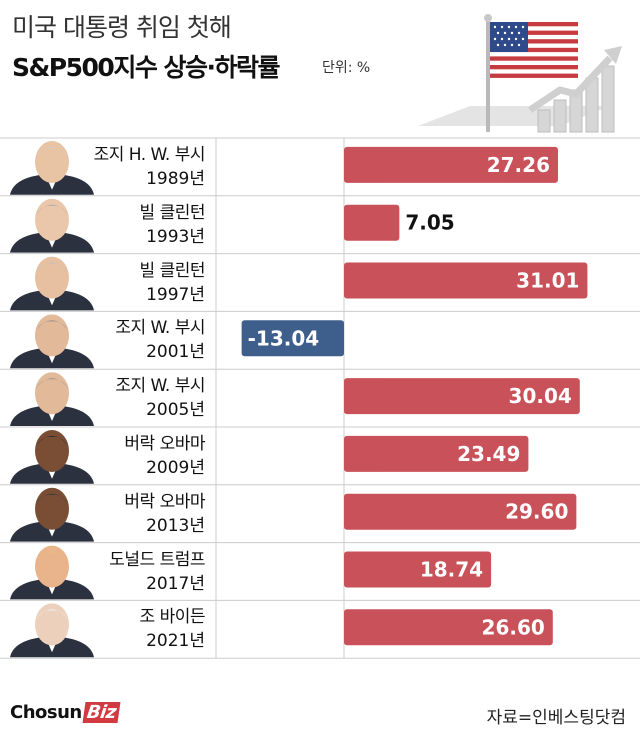 Image resolution: width=640 pixels, height=746 pixels. Describe the element at coordinates (175, 468) in the screenshot. I see `inauguration-year: 2009년` at that location.